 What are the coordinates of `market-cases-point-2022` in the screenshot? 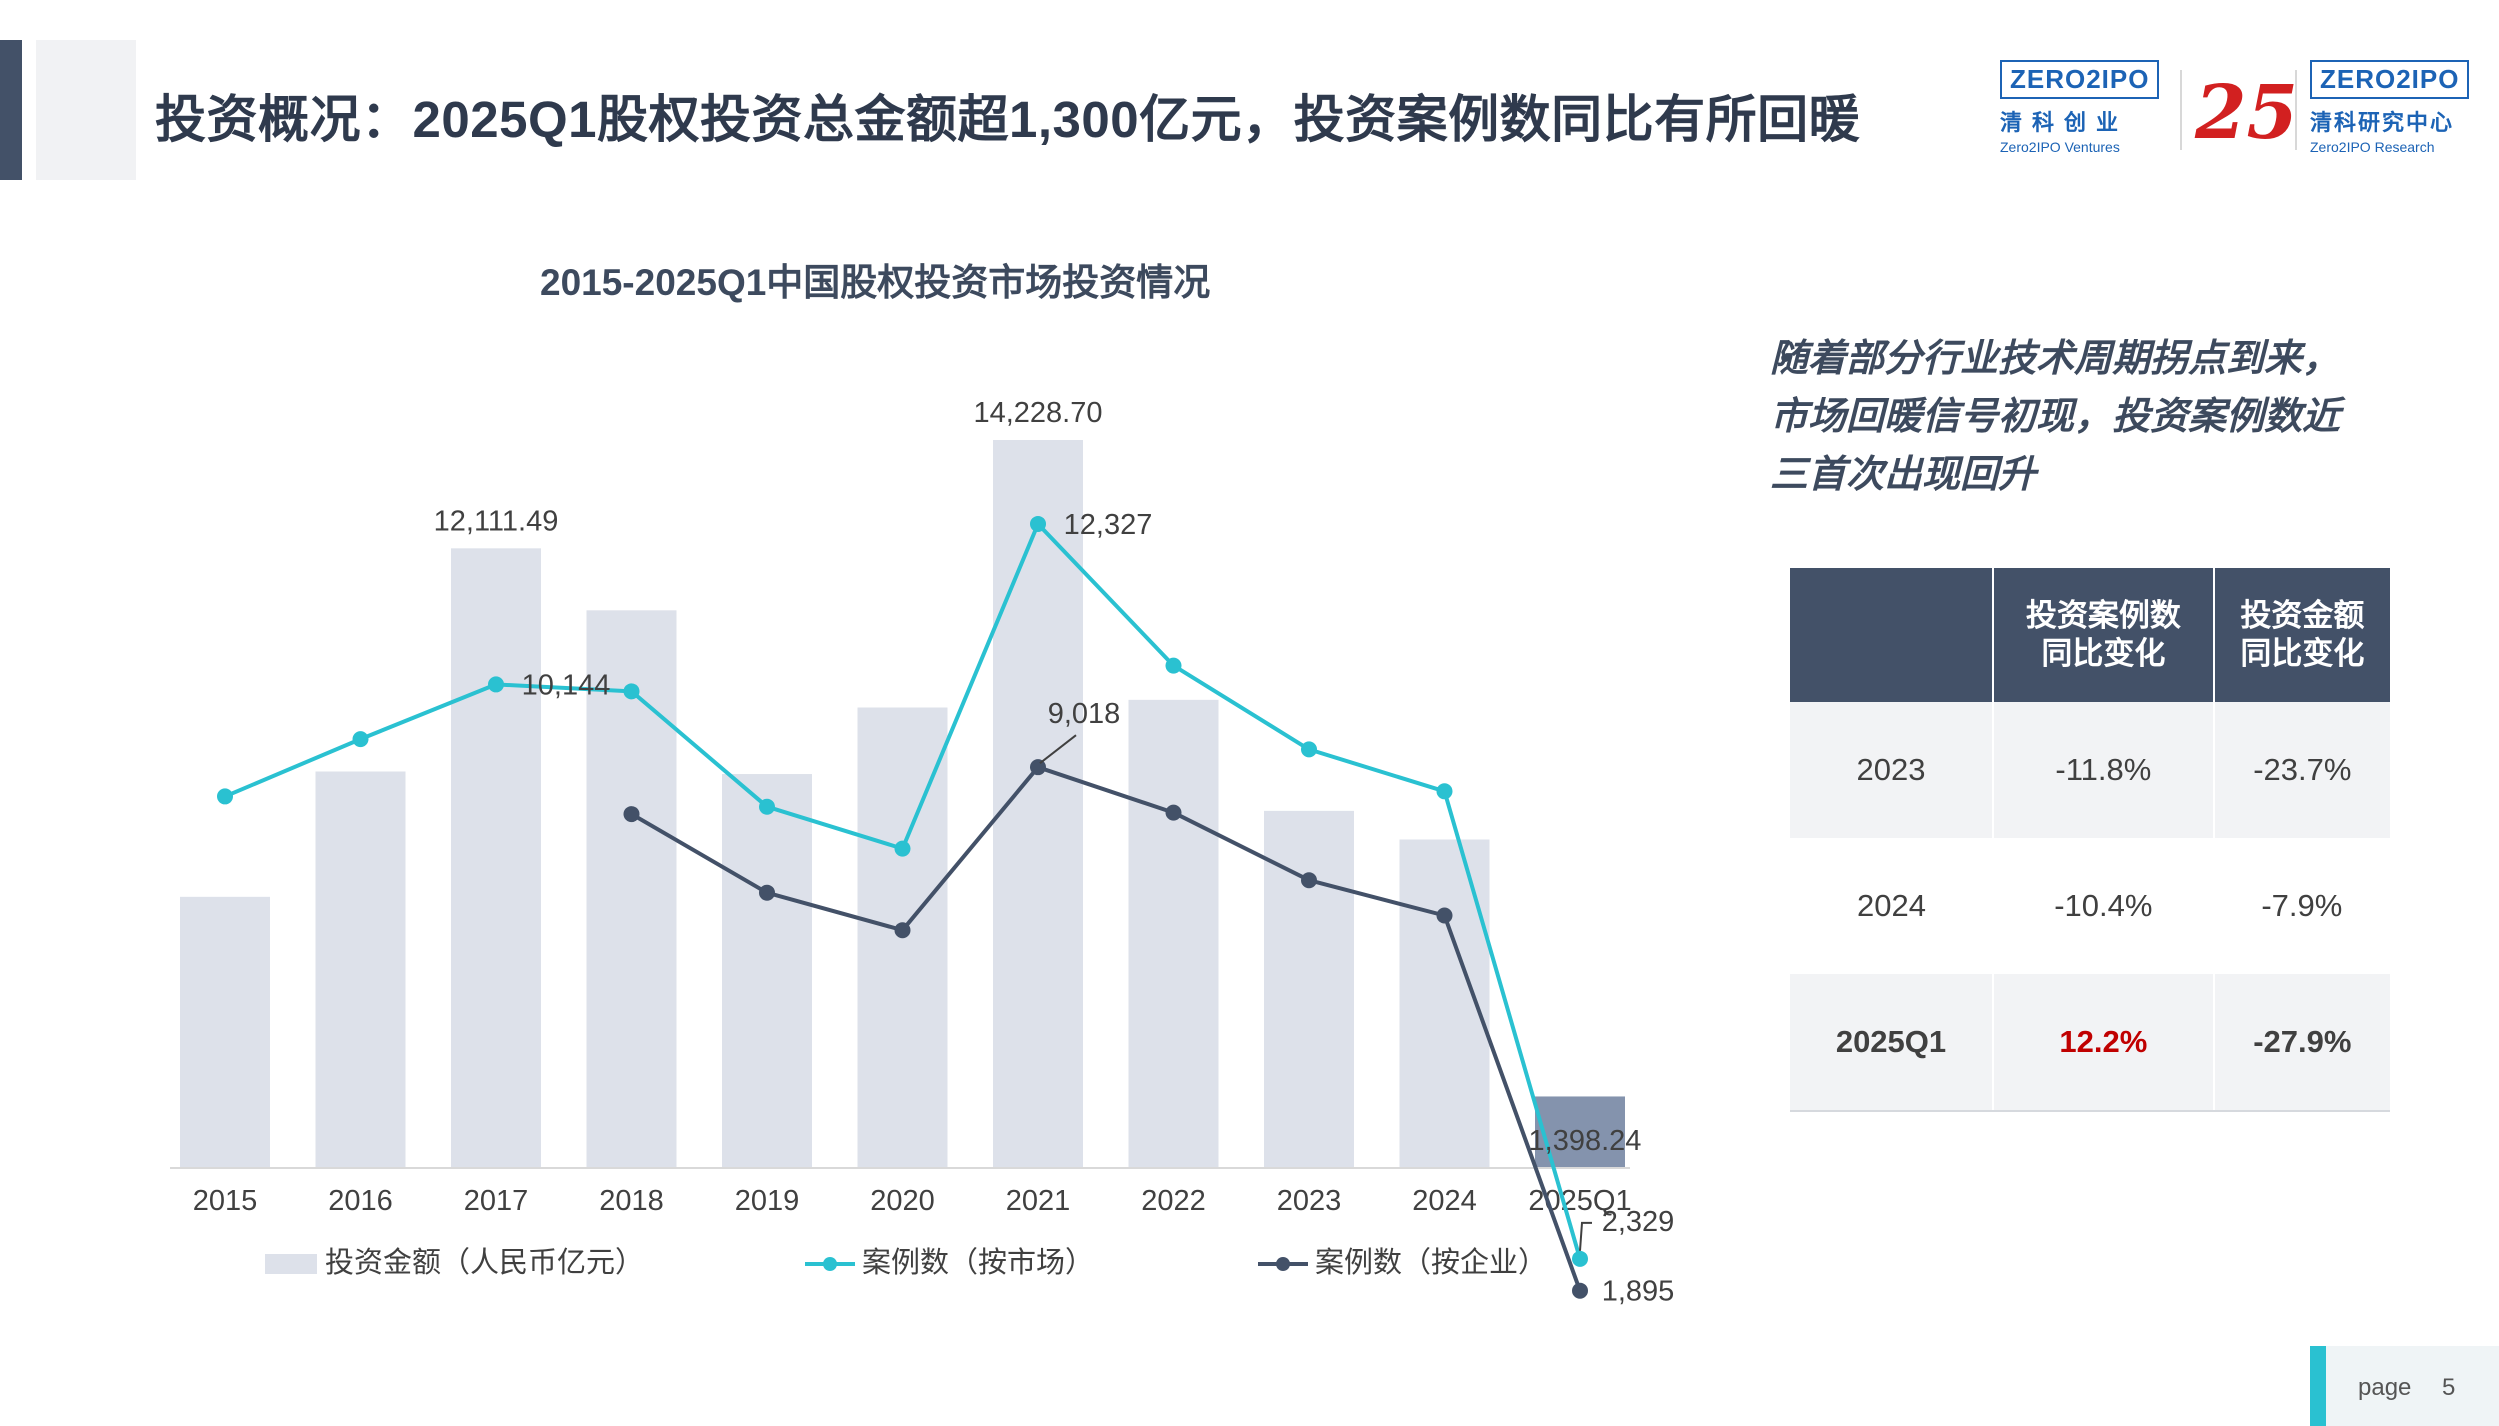 It's located at (1173, 665).